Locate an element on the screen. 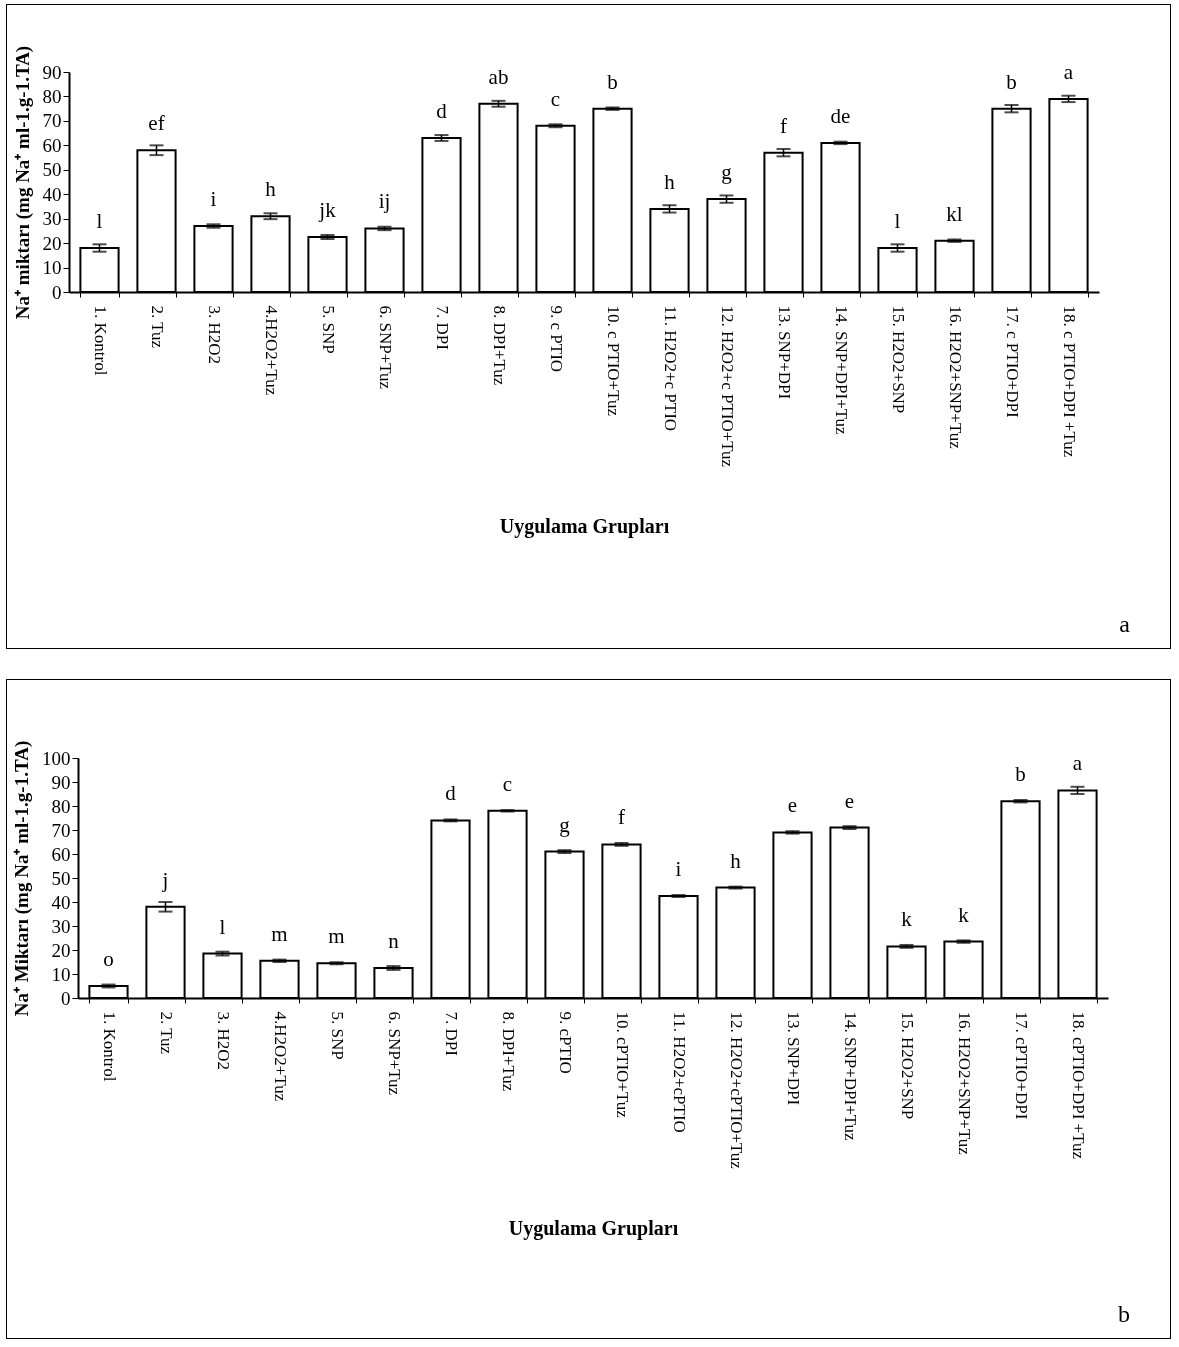 The height and width of the screenshot is (1347, 1179). annotation: o is located at coordinates (108, 959).